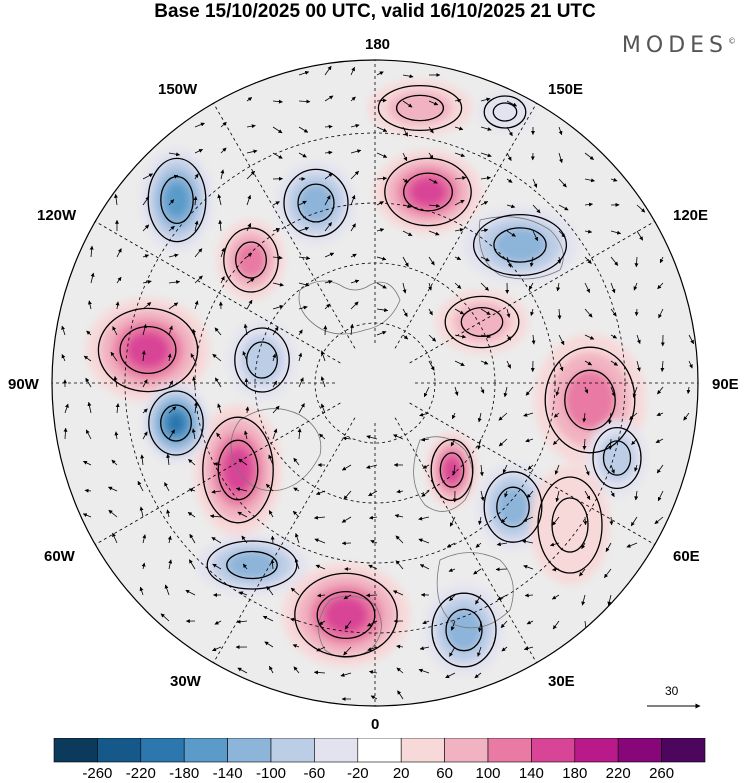 The image size is (750, 783). I want to click on contour-inner-A13, so click(452, 470).